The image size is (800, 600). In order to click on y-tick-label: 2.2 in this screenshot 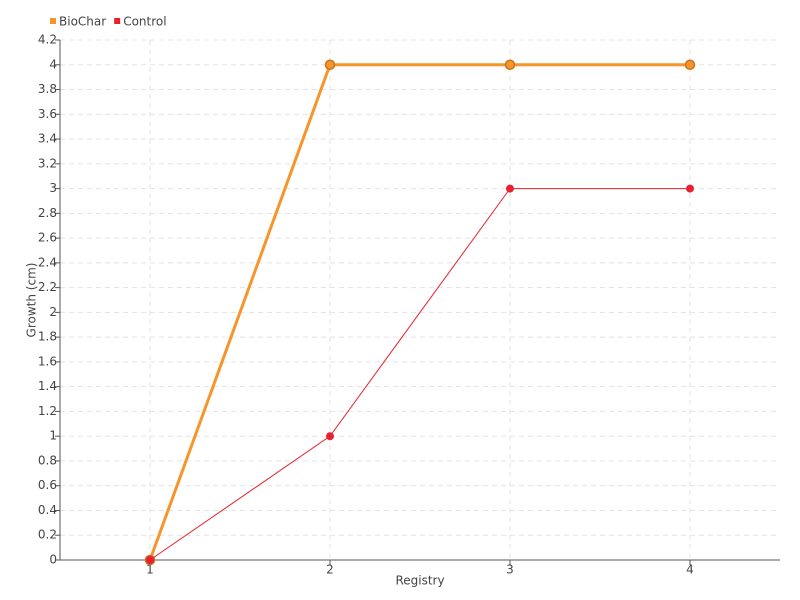, I will do `click(47, 287)`.